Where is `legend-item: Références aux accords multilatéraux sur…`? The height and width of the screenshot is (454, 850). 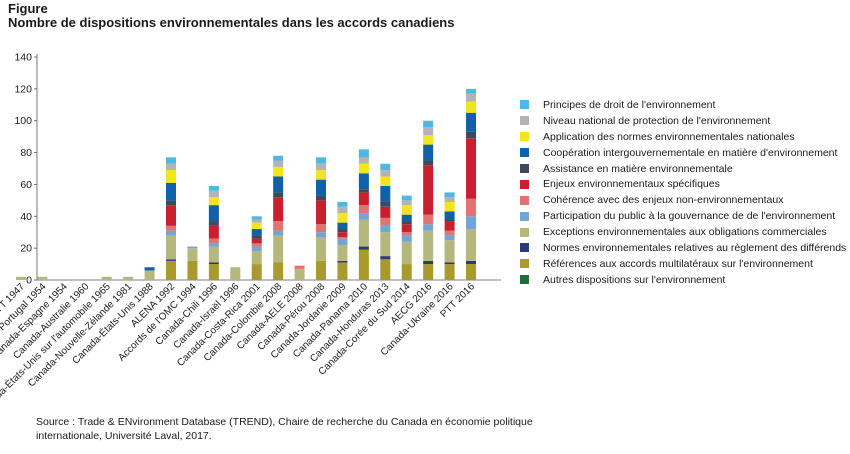 legend-item: Références aux accords multilatéraux sur… is located at coordinates (683, 264).